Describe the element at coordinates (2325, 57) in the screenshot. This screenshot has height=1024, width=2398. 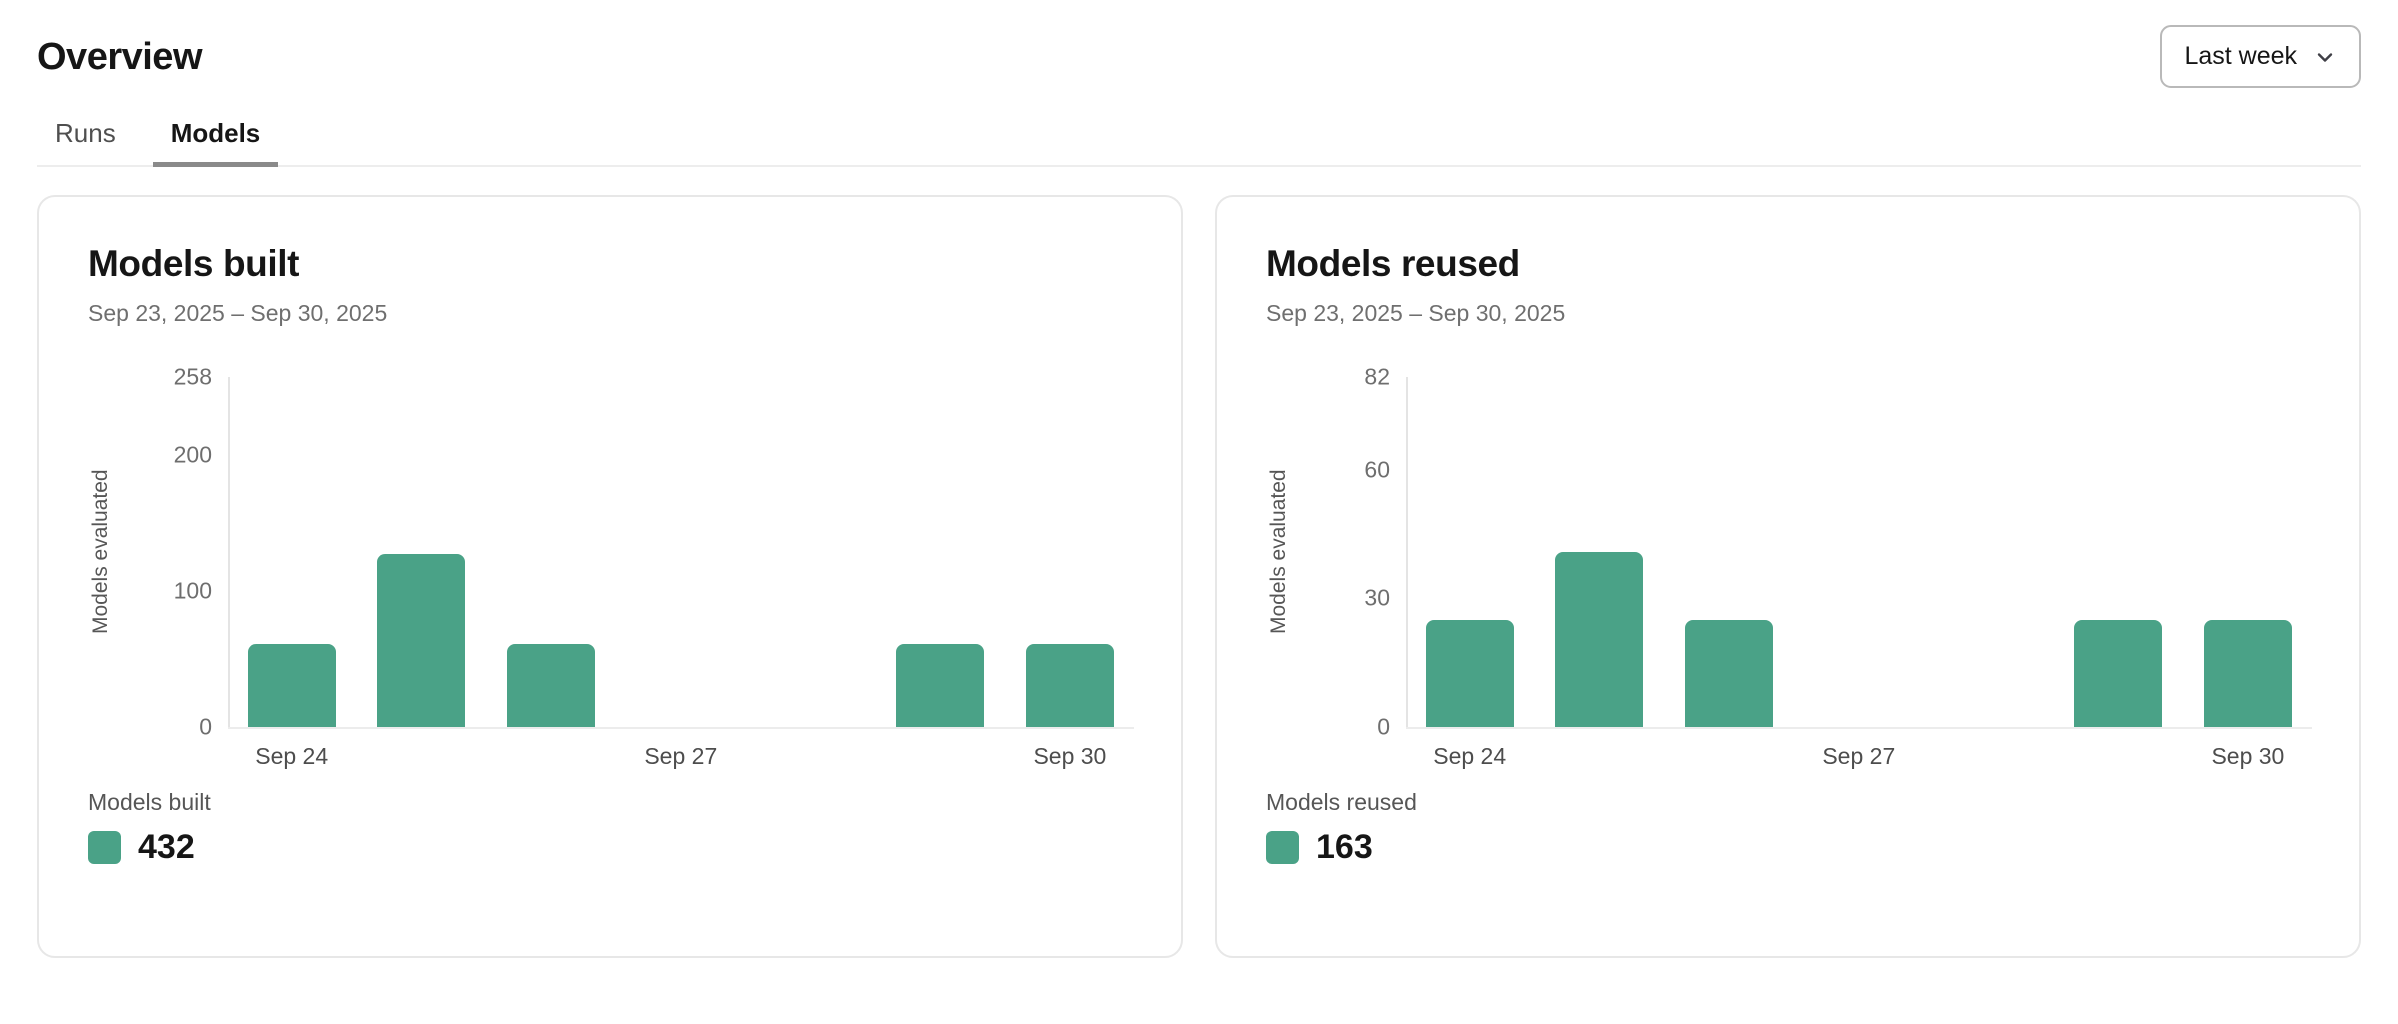
I see `chevron-down-icon` at that location.